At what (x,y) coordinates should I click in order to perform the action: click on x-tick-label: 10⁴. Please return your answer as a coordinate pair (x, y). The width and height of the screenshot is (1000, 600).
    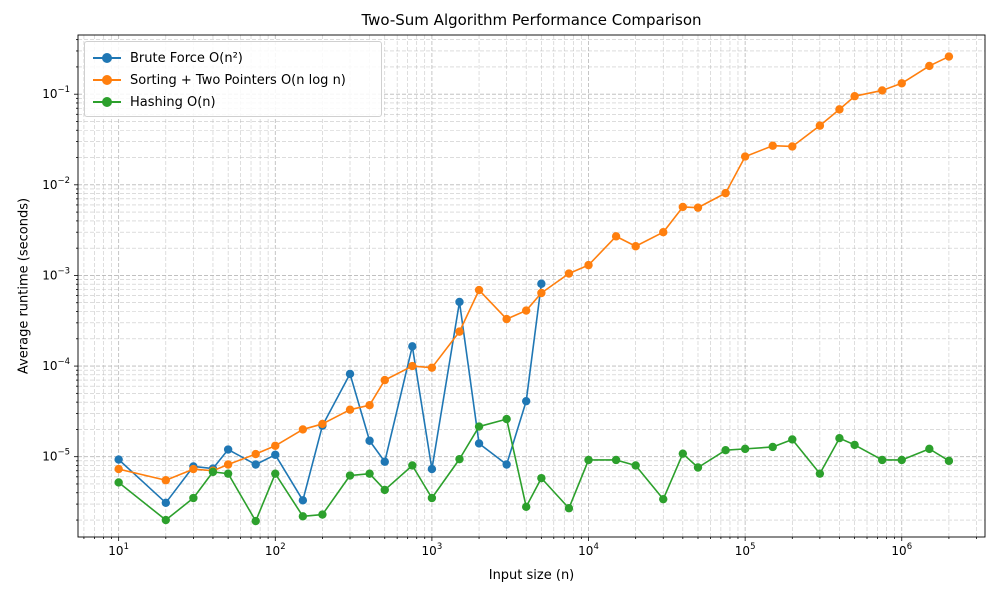
    Looking at the image, I should click on (588, 550).